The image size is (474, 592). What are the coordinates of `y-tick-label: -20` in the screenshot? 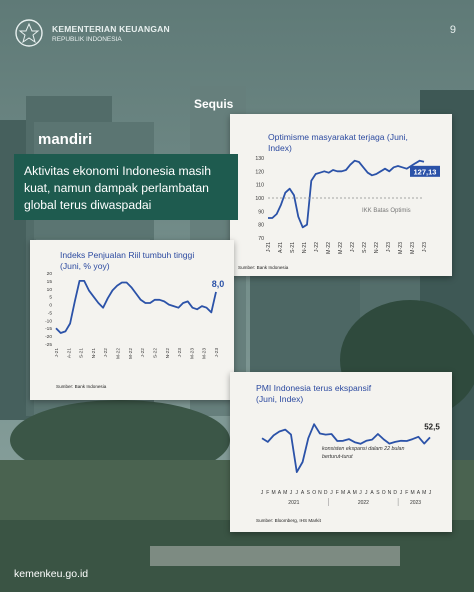 It's located at (48, 337).